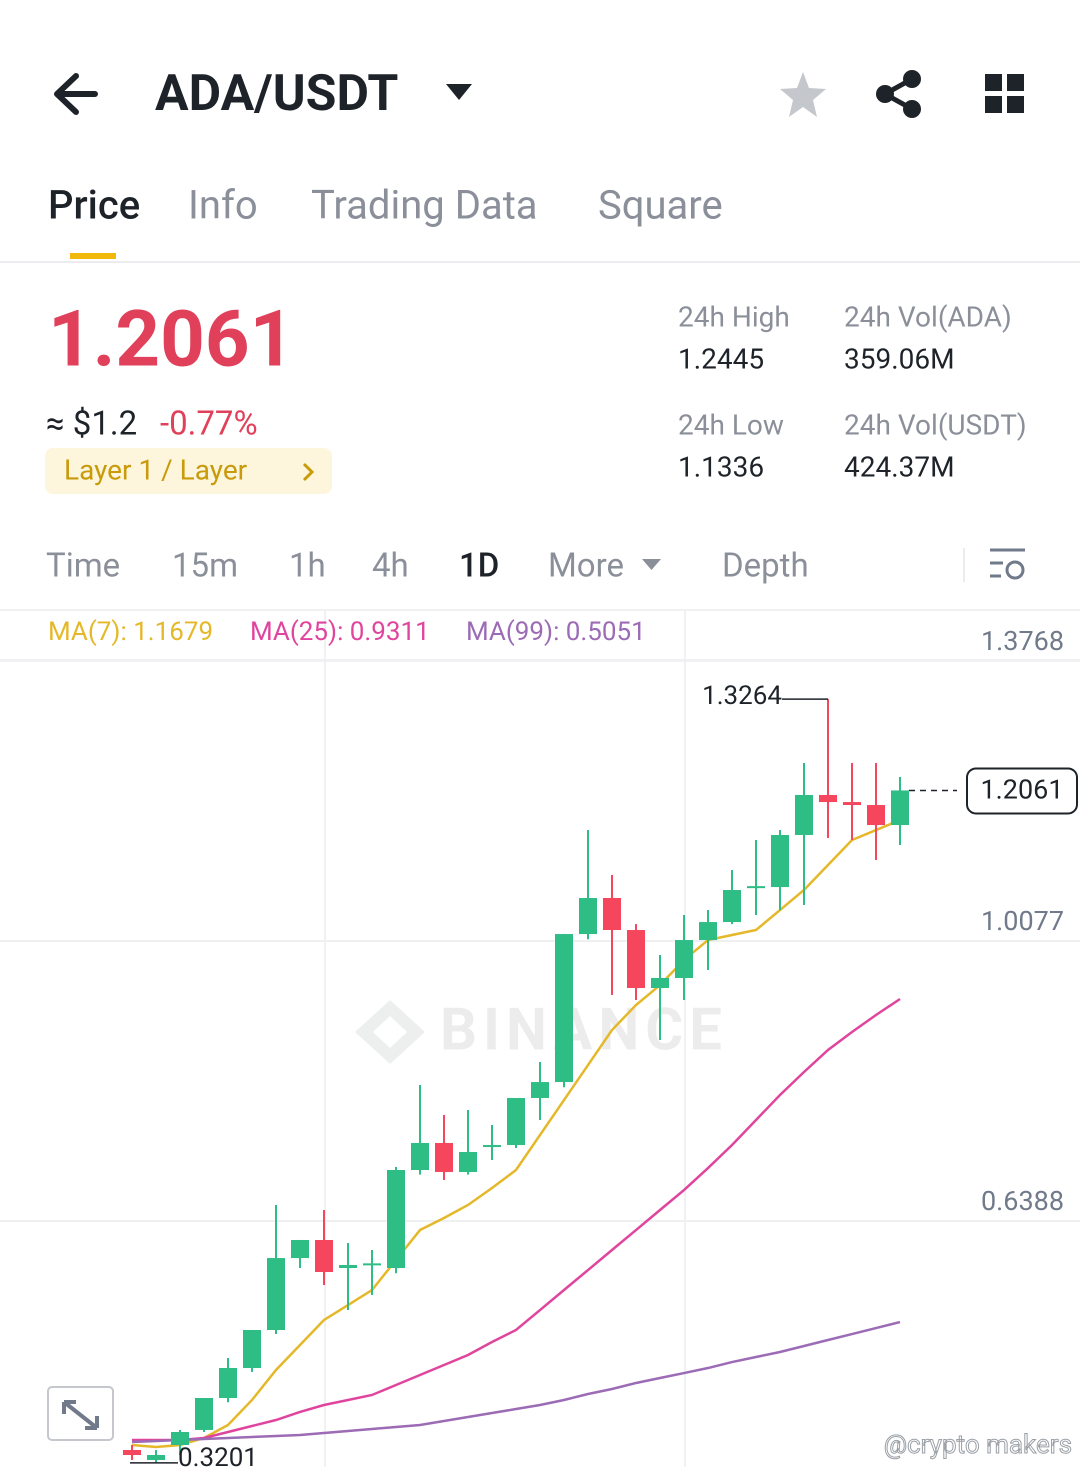 The width and height of the screenshot is (1080, 1467). Describe the element at coordinates (80, 1415) in the screenshot. I see `expand-icon` at that location.